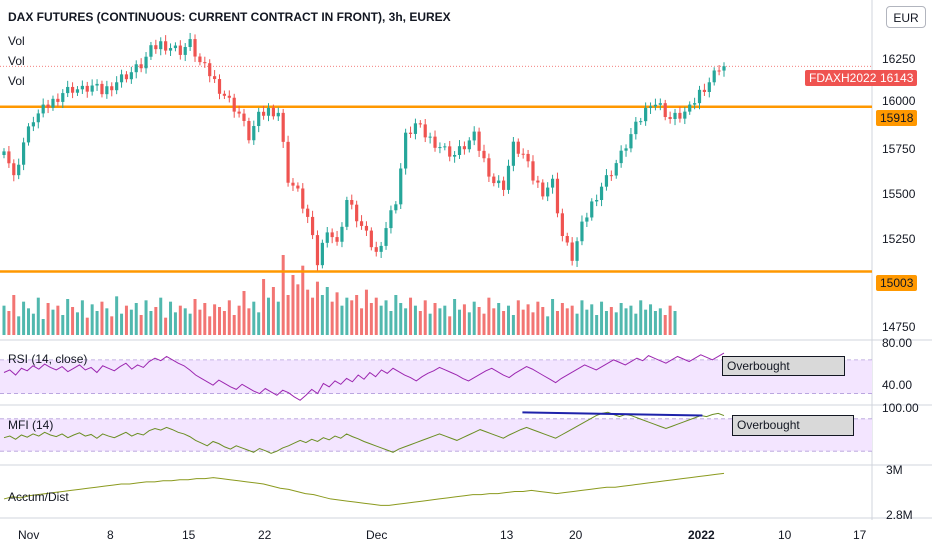  What do you see at coordinates (16, 61) in the screenshot?
I see `vol-label-2: Vol` at bounding box center [16, 61].